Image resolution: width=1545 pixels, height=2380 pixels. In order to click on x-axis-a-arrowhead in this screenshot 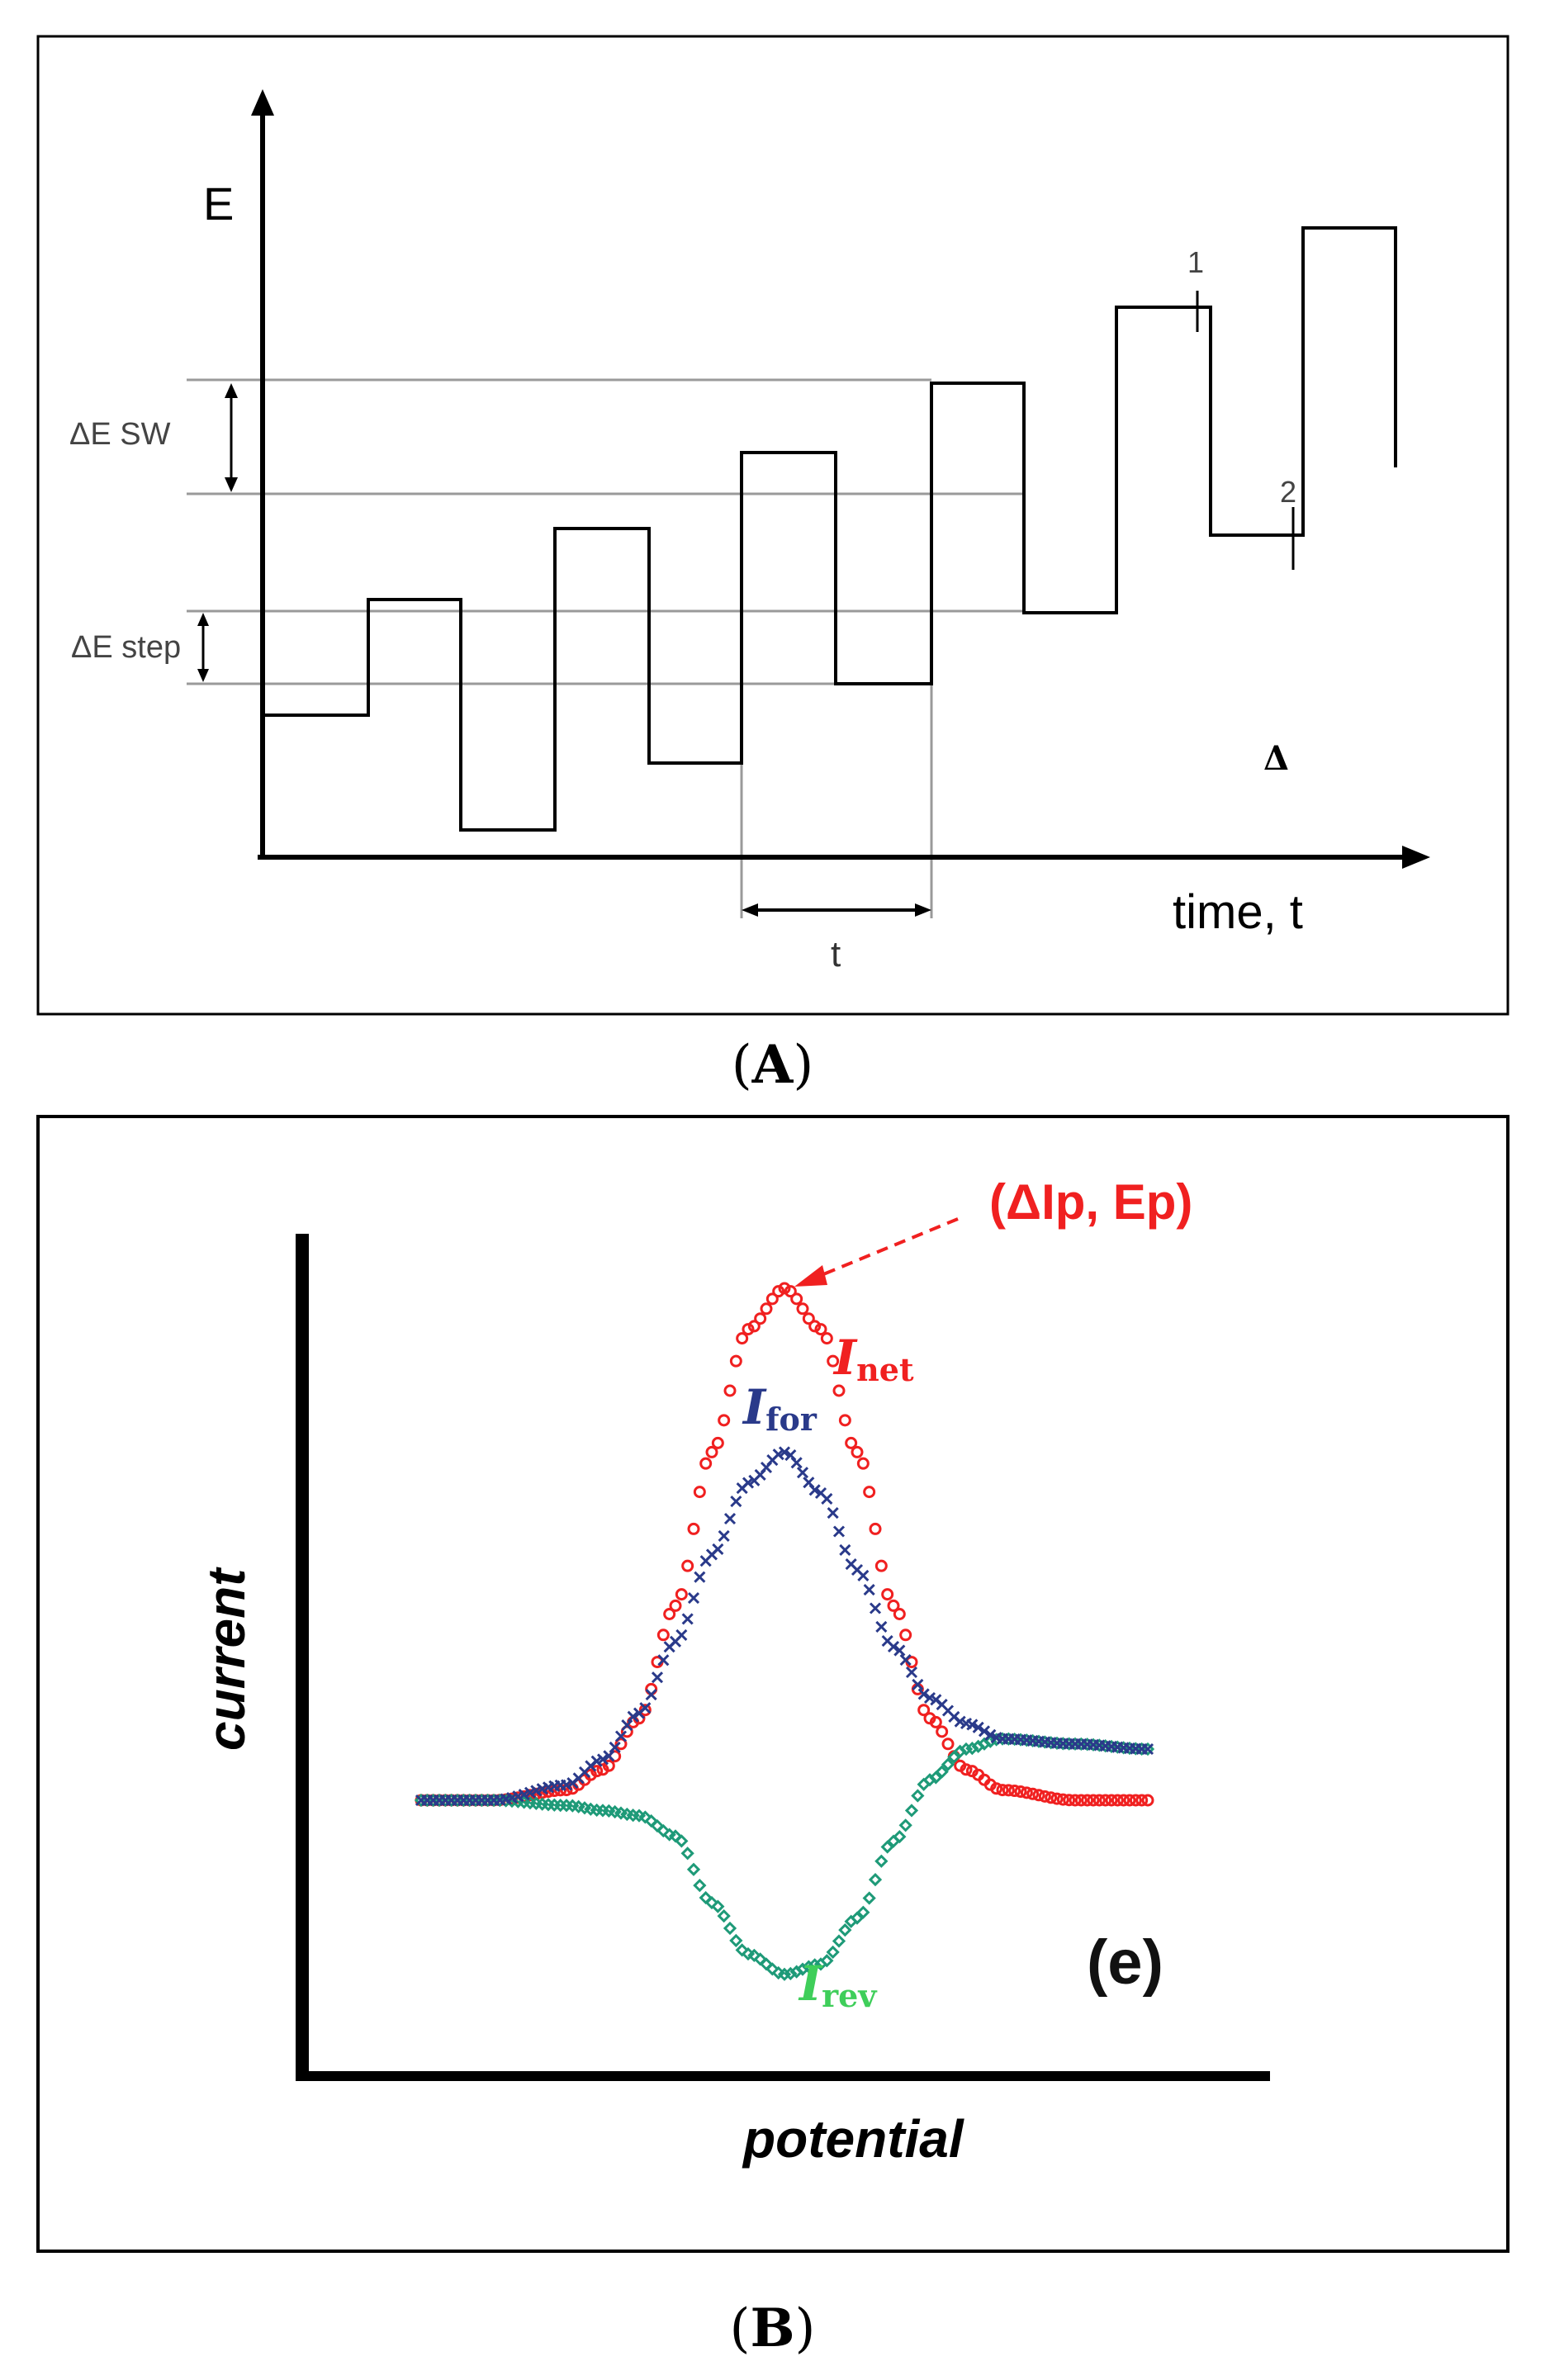, I will do `click(1416, 857)`.